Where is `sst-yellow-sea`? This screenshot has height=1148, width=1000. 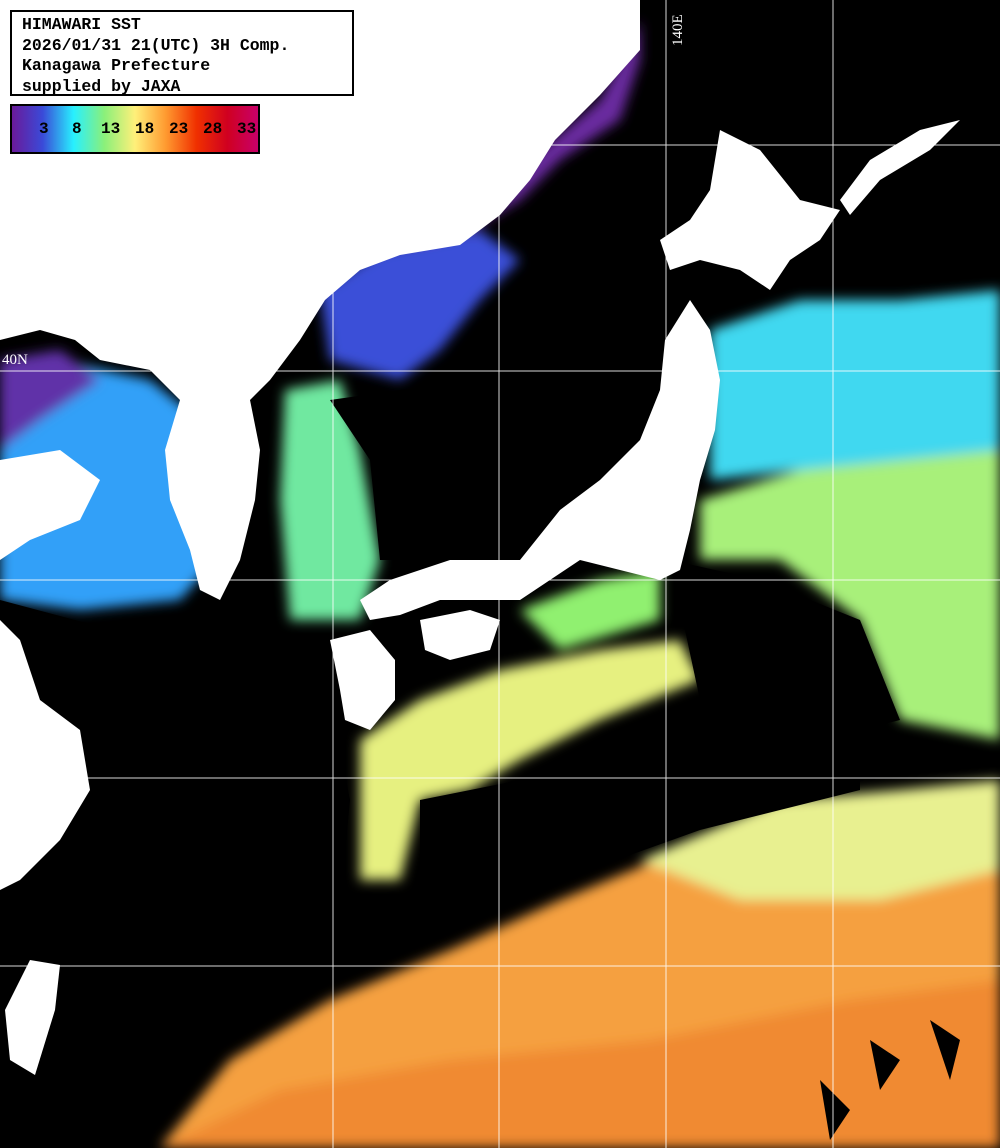
sst-yellow-sea is located at coordinates (107, 485).